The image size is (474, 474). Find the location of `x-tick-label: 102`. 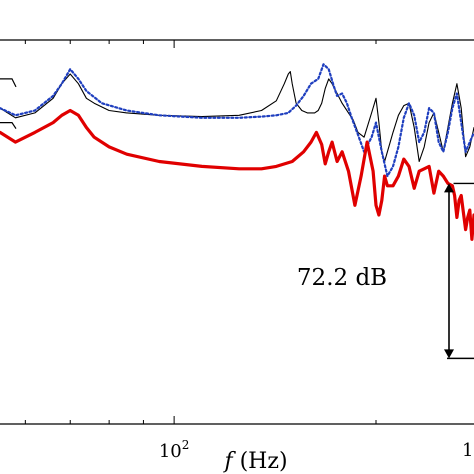

x-tick-label: 102 is located at coordinates (174, 450).